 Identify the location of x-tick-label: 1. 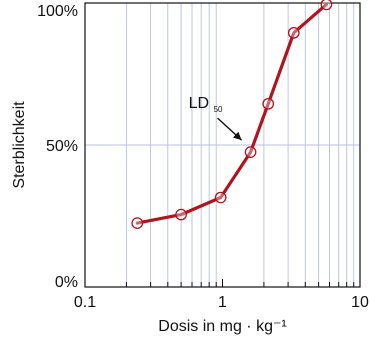
(222, 302).